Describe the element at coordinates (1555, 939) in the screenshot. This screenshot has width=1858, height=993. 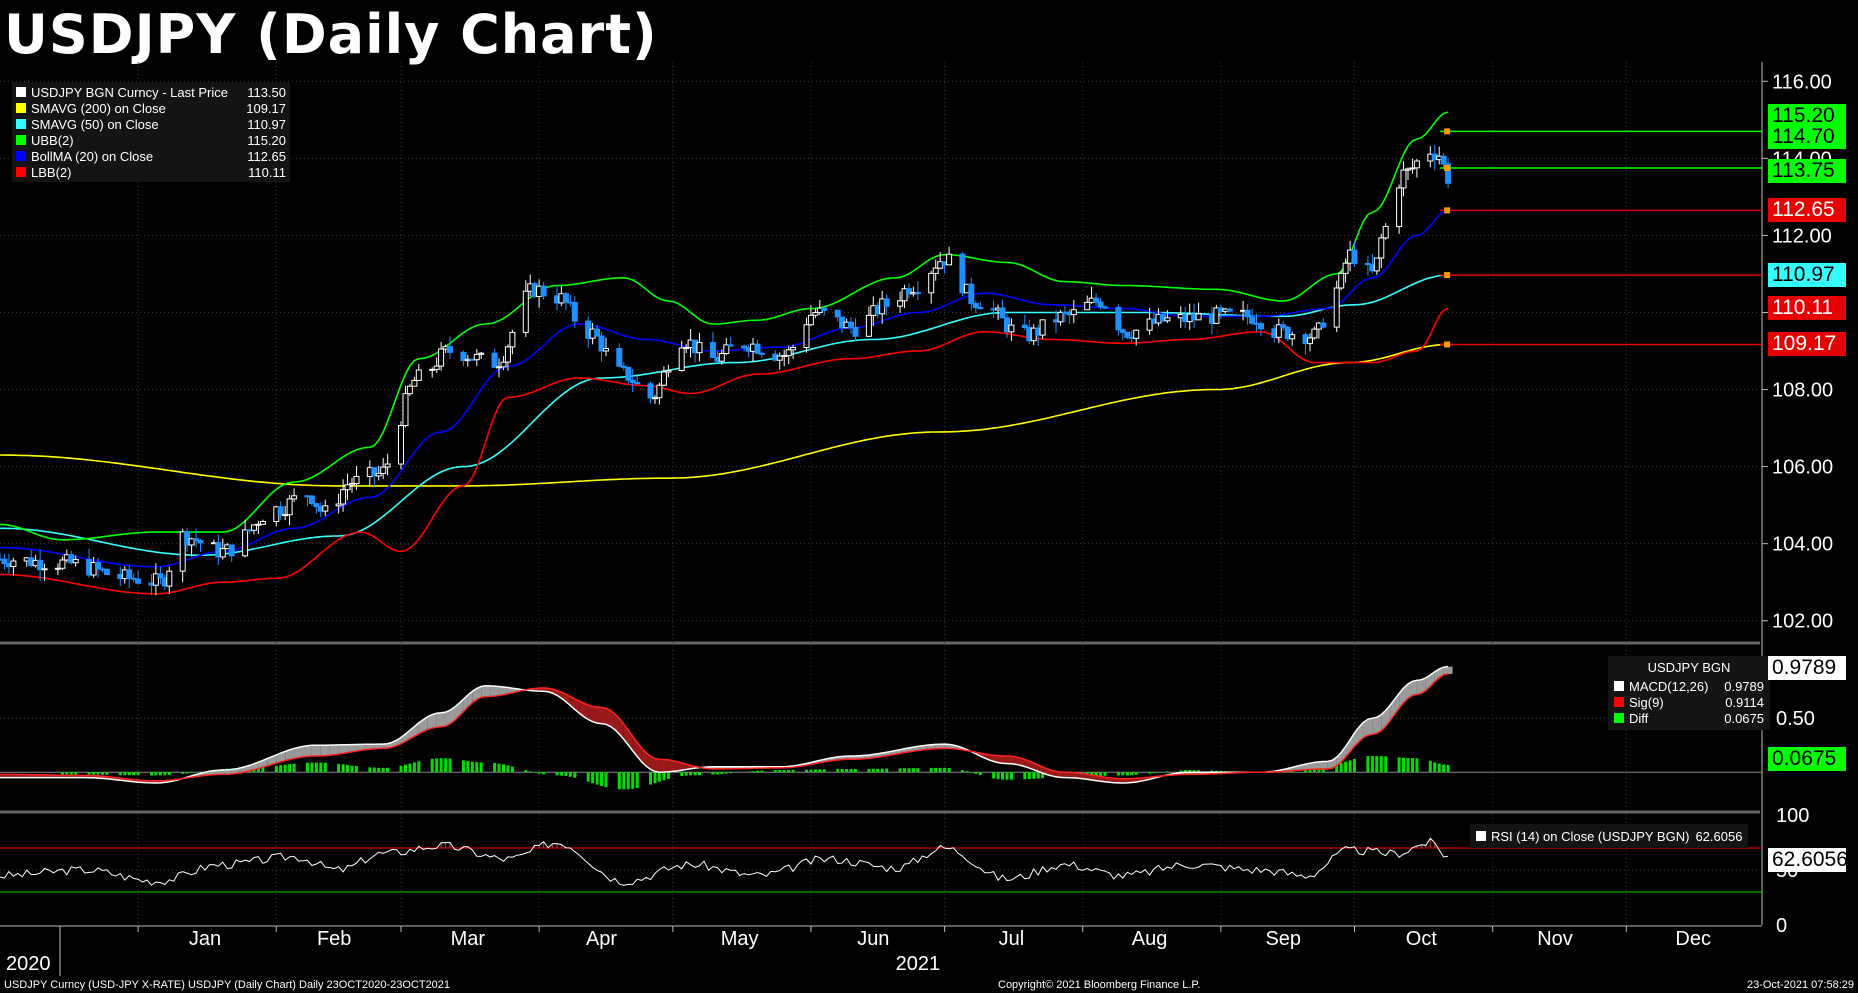
I see `month-label: Nov` at that location.